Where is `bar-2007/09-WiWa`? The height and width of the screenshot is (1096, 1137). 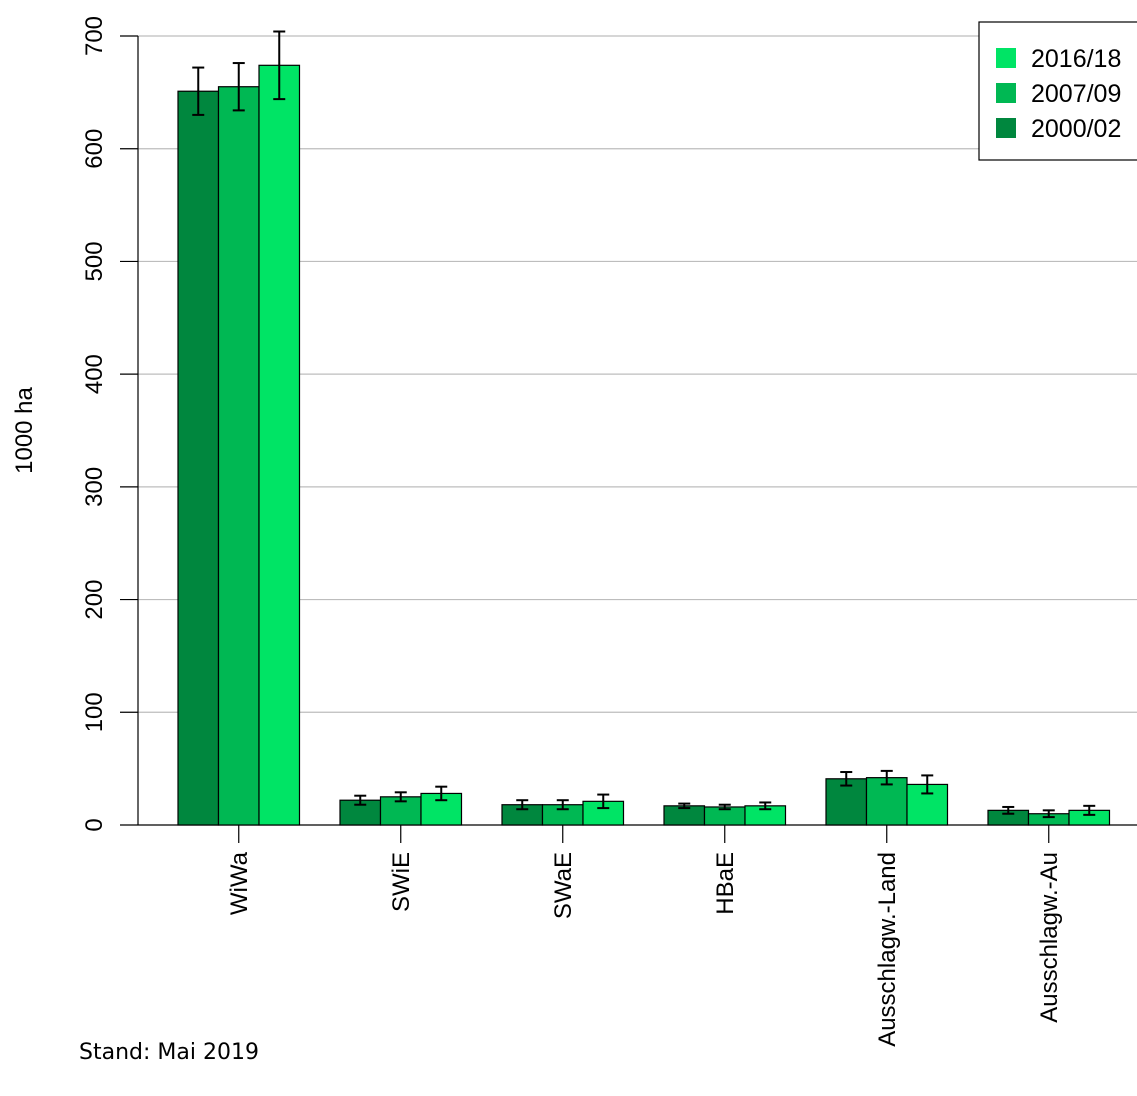
bar-2007/09-WiWa is located at coordinates (238, 456).